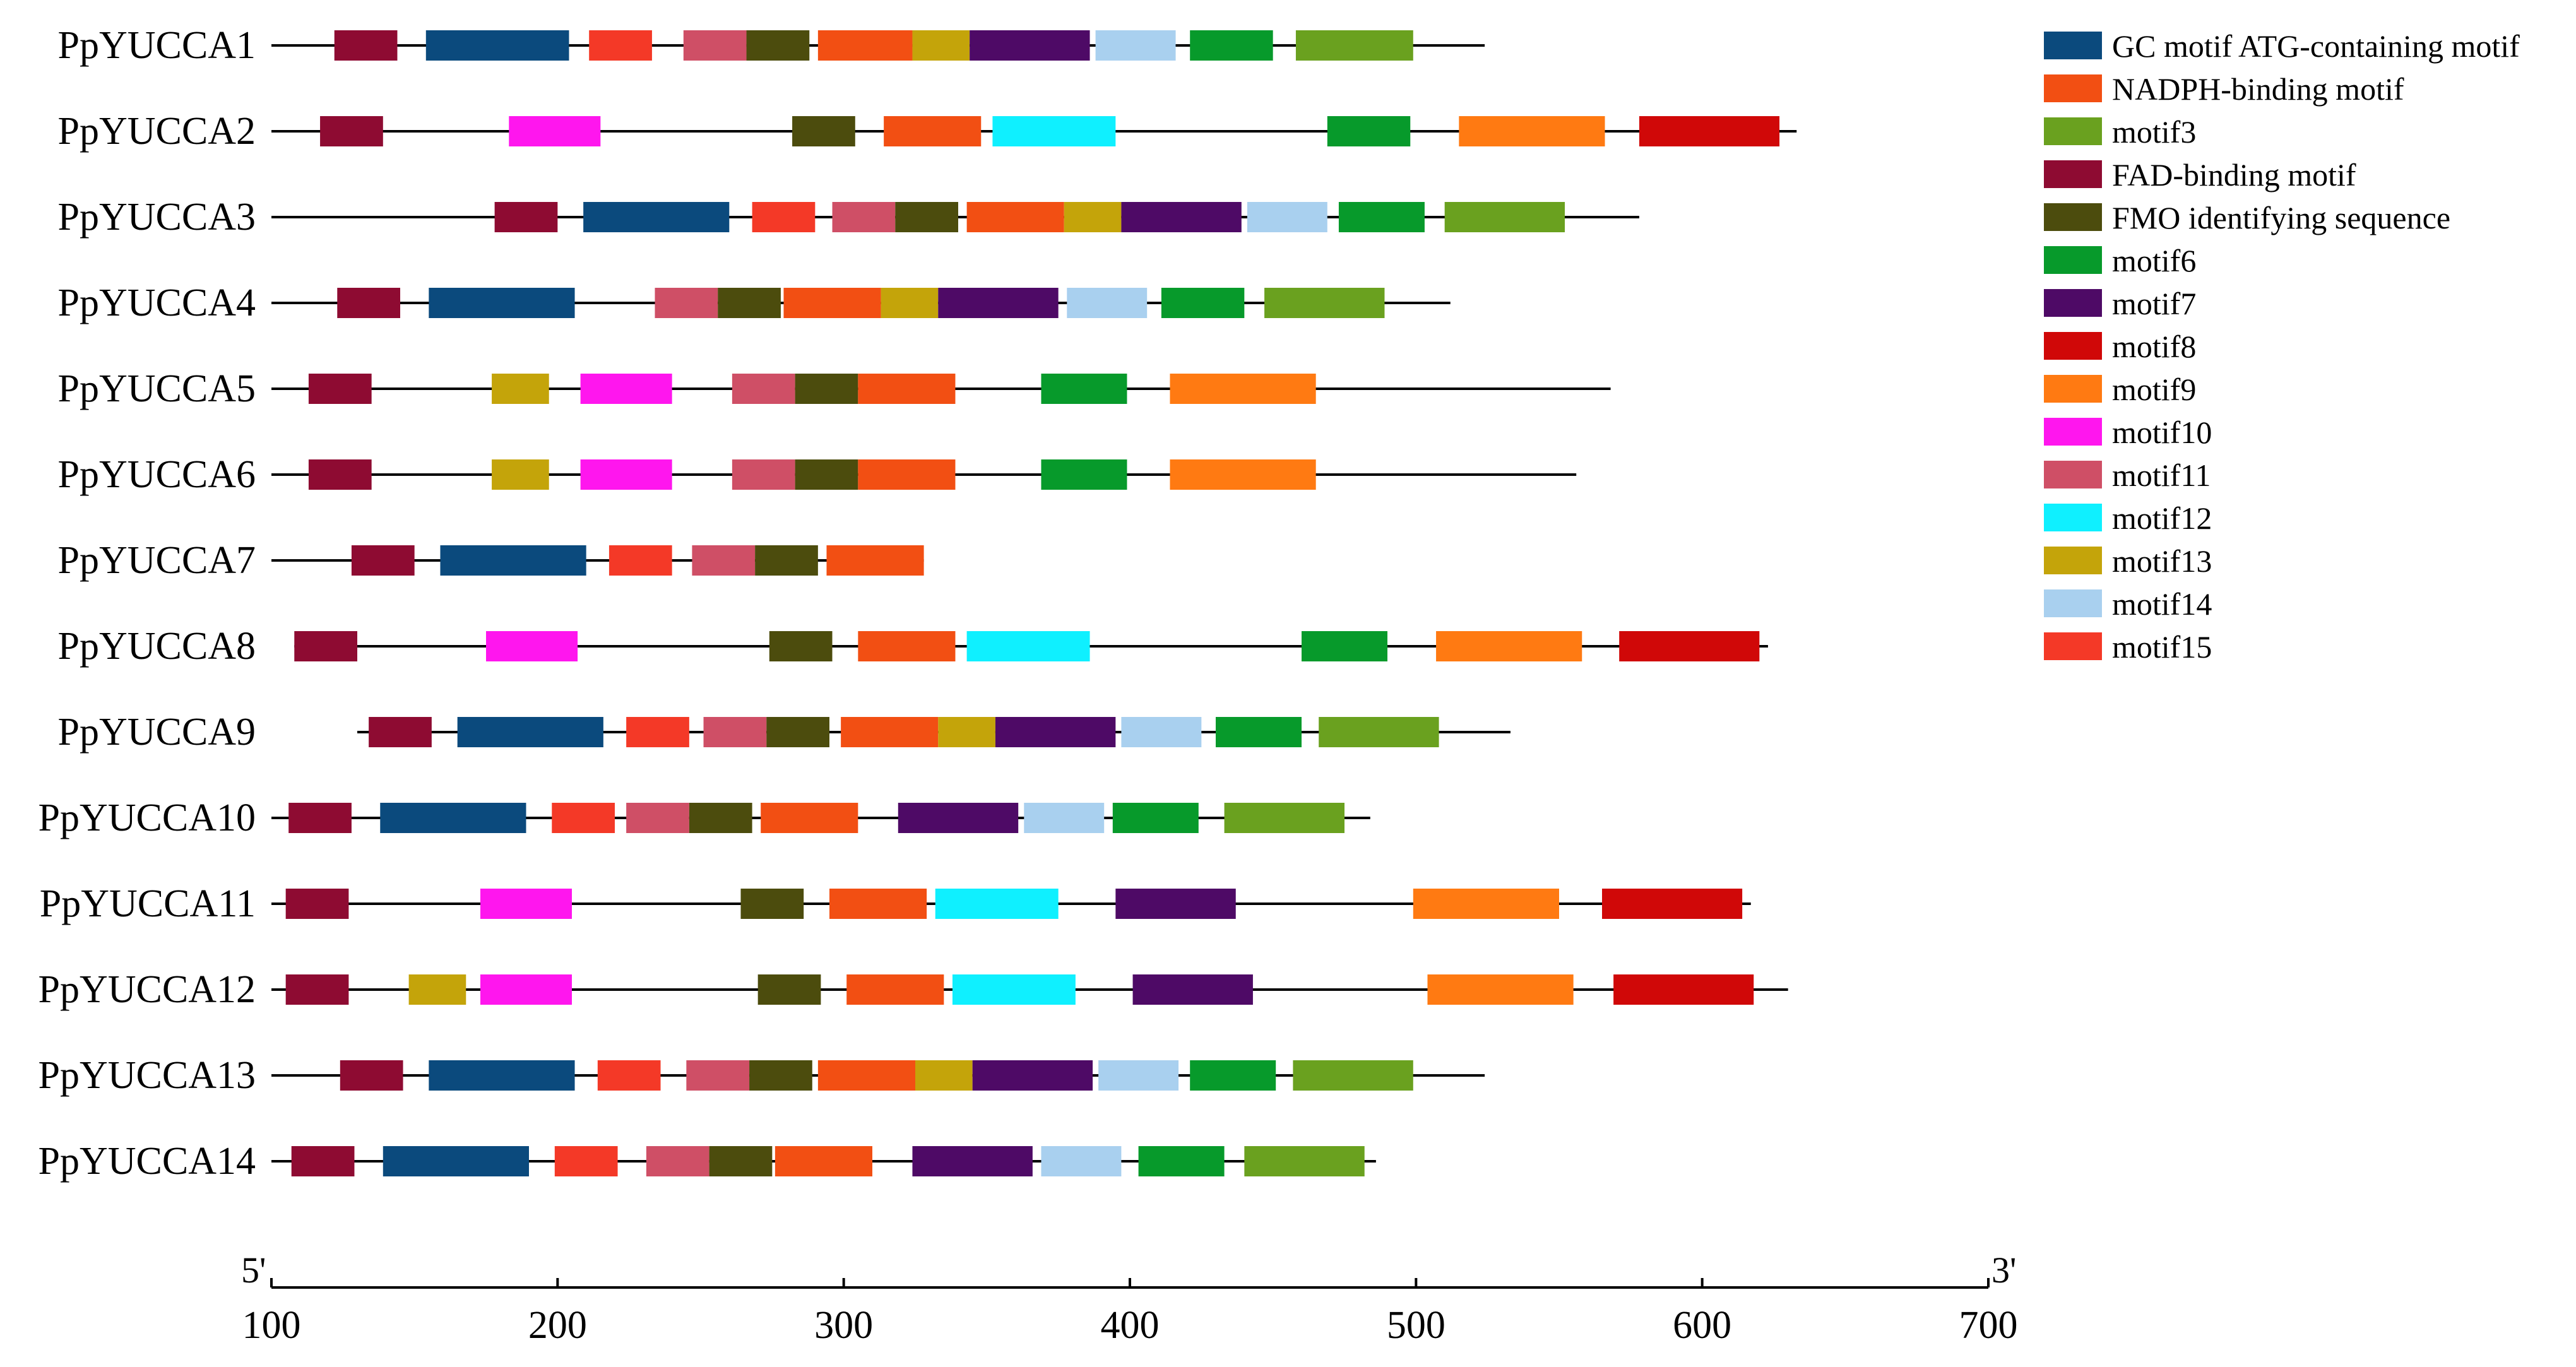 This screenshot has width=2576, height=1367. I want to click on legend-item-fad: FAD-binding motif, so click(2200, 174).